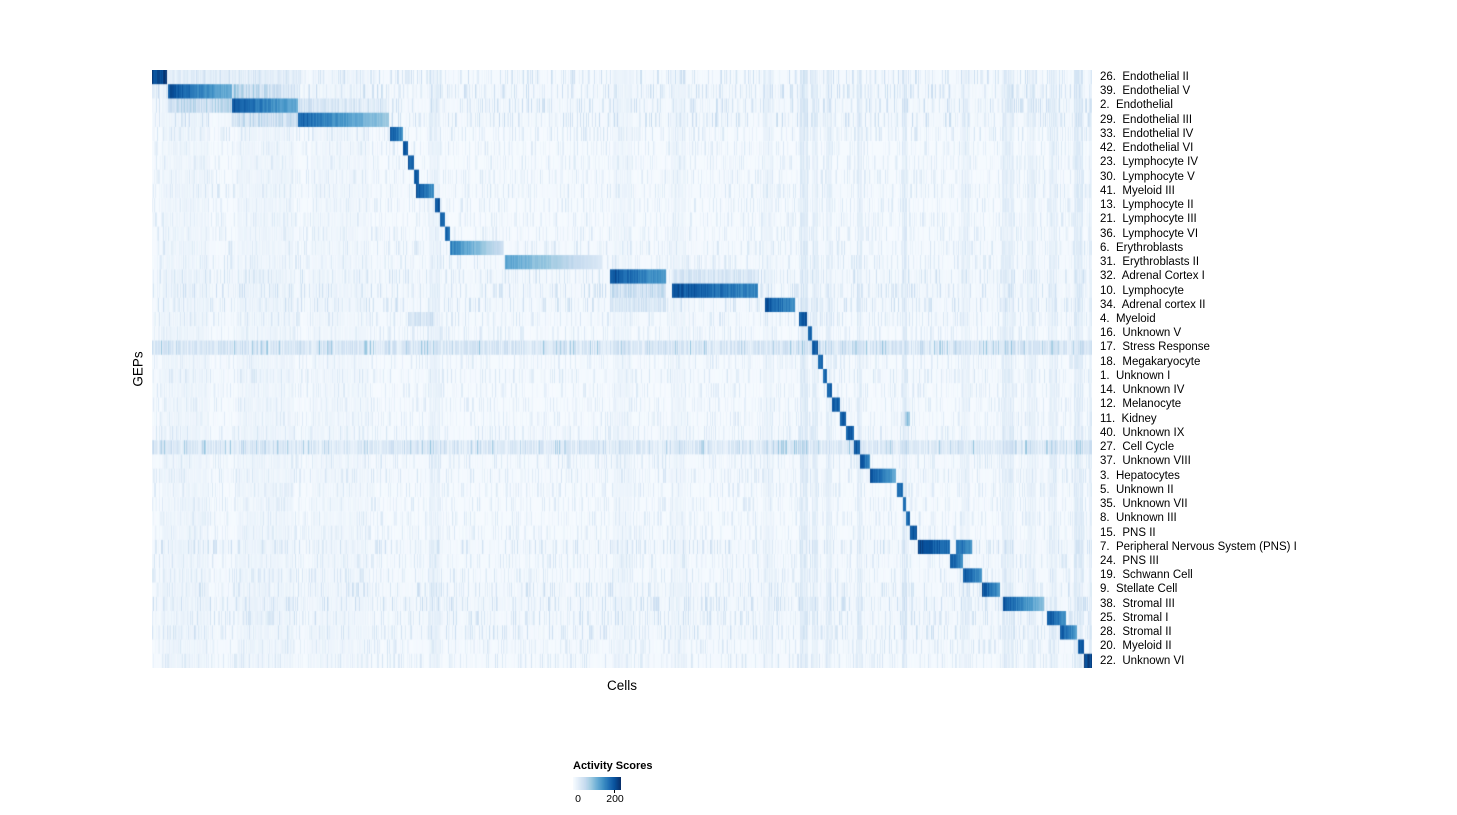 This screenshot has width=1457, height=815. I want to click on row-label: 39. Endothelial V, so click(1145, 91).